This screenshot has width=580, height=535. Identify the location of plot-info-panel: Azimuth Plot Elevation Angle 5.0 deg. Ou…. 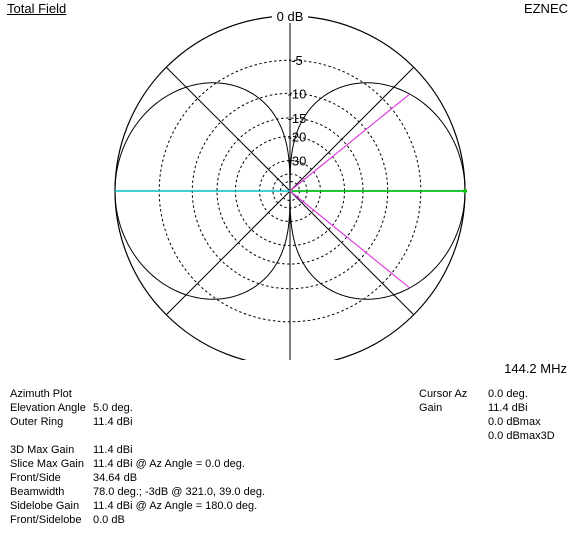
(137, 457).